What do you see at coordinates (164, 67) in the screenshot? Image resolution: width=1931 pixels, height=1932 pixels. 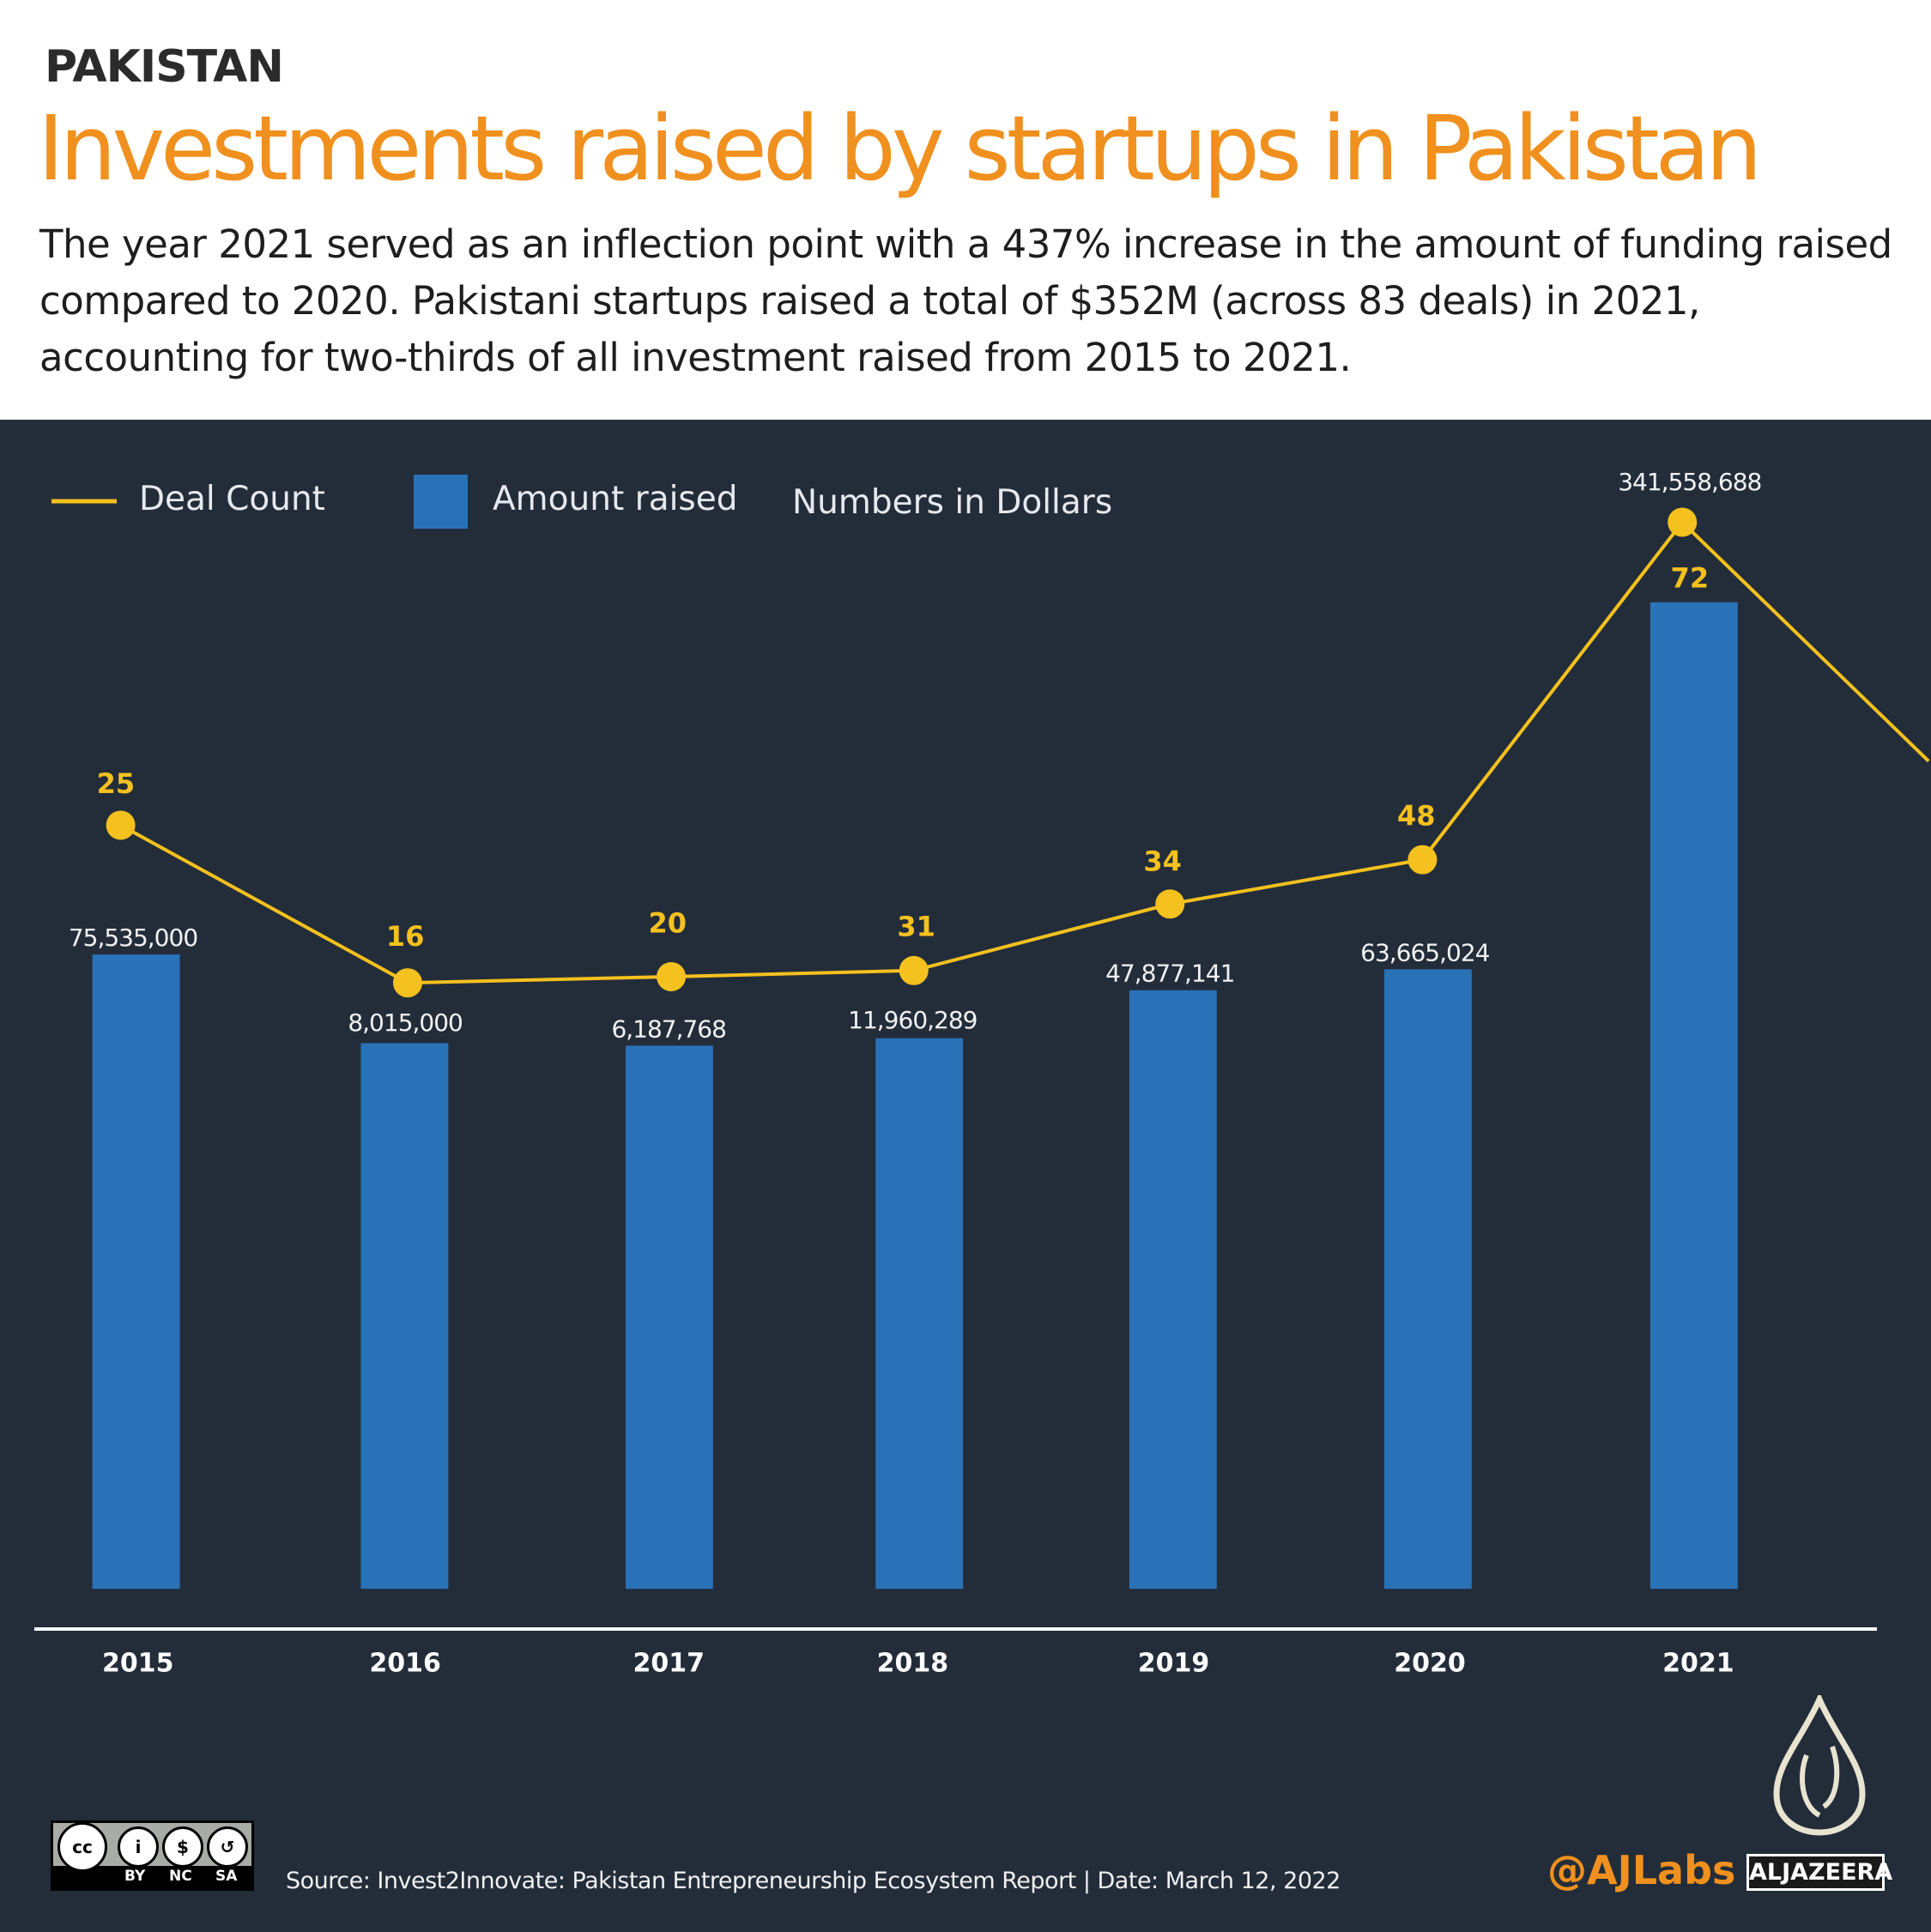 I see `kicker: PAKISTAN` at bounding box center [164, 67].